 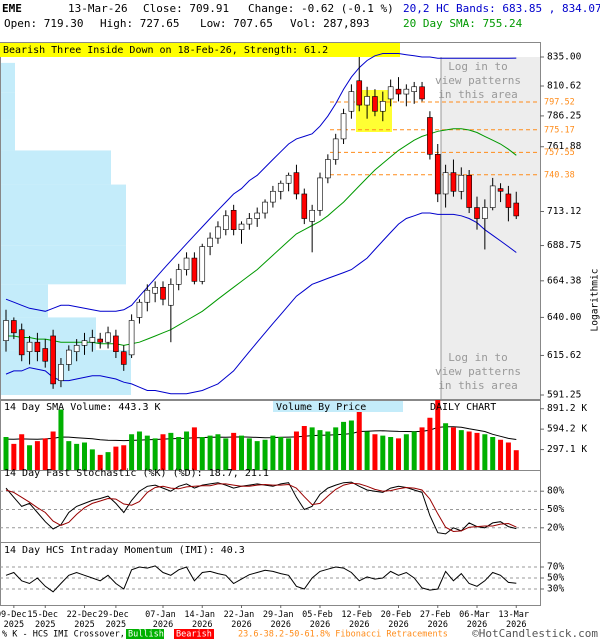 I want to click on y-tick-label: 297.1 K, so click(x=567, y=449).